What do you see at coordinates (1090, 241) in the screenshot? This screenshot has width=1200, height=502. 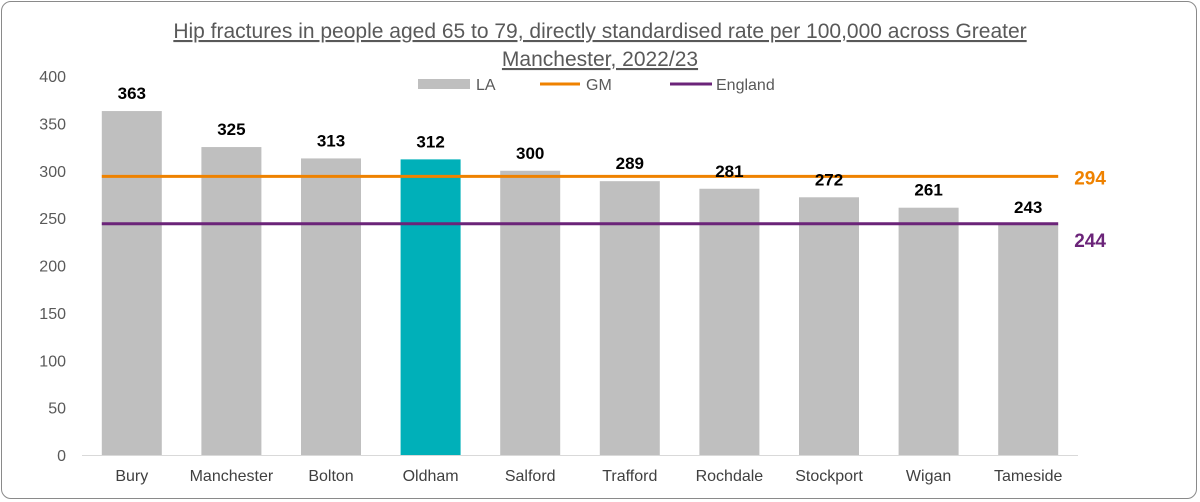 I see `reference-label-england: 244` at bounding box center [1090, 241].